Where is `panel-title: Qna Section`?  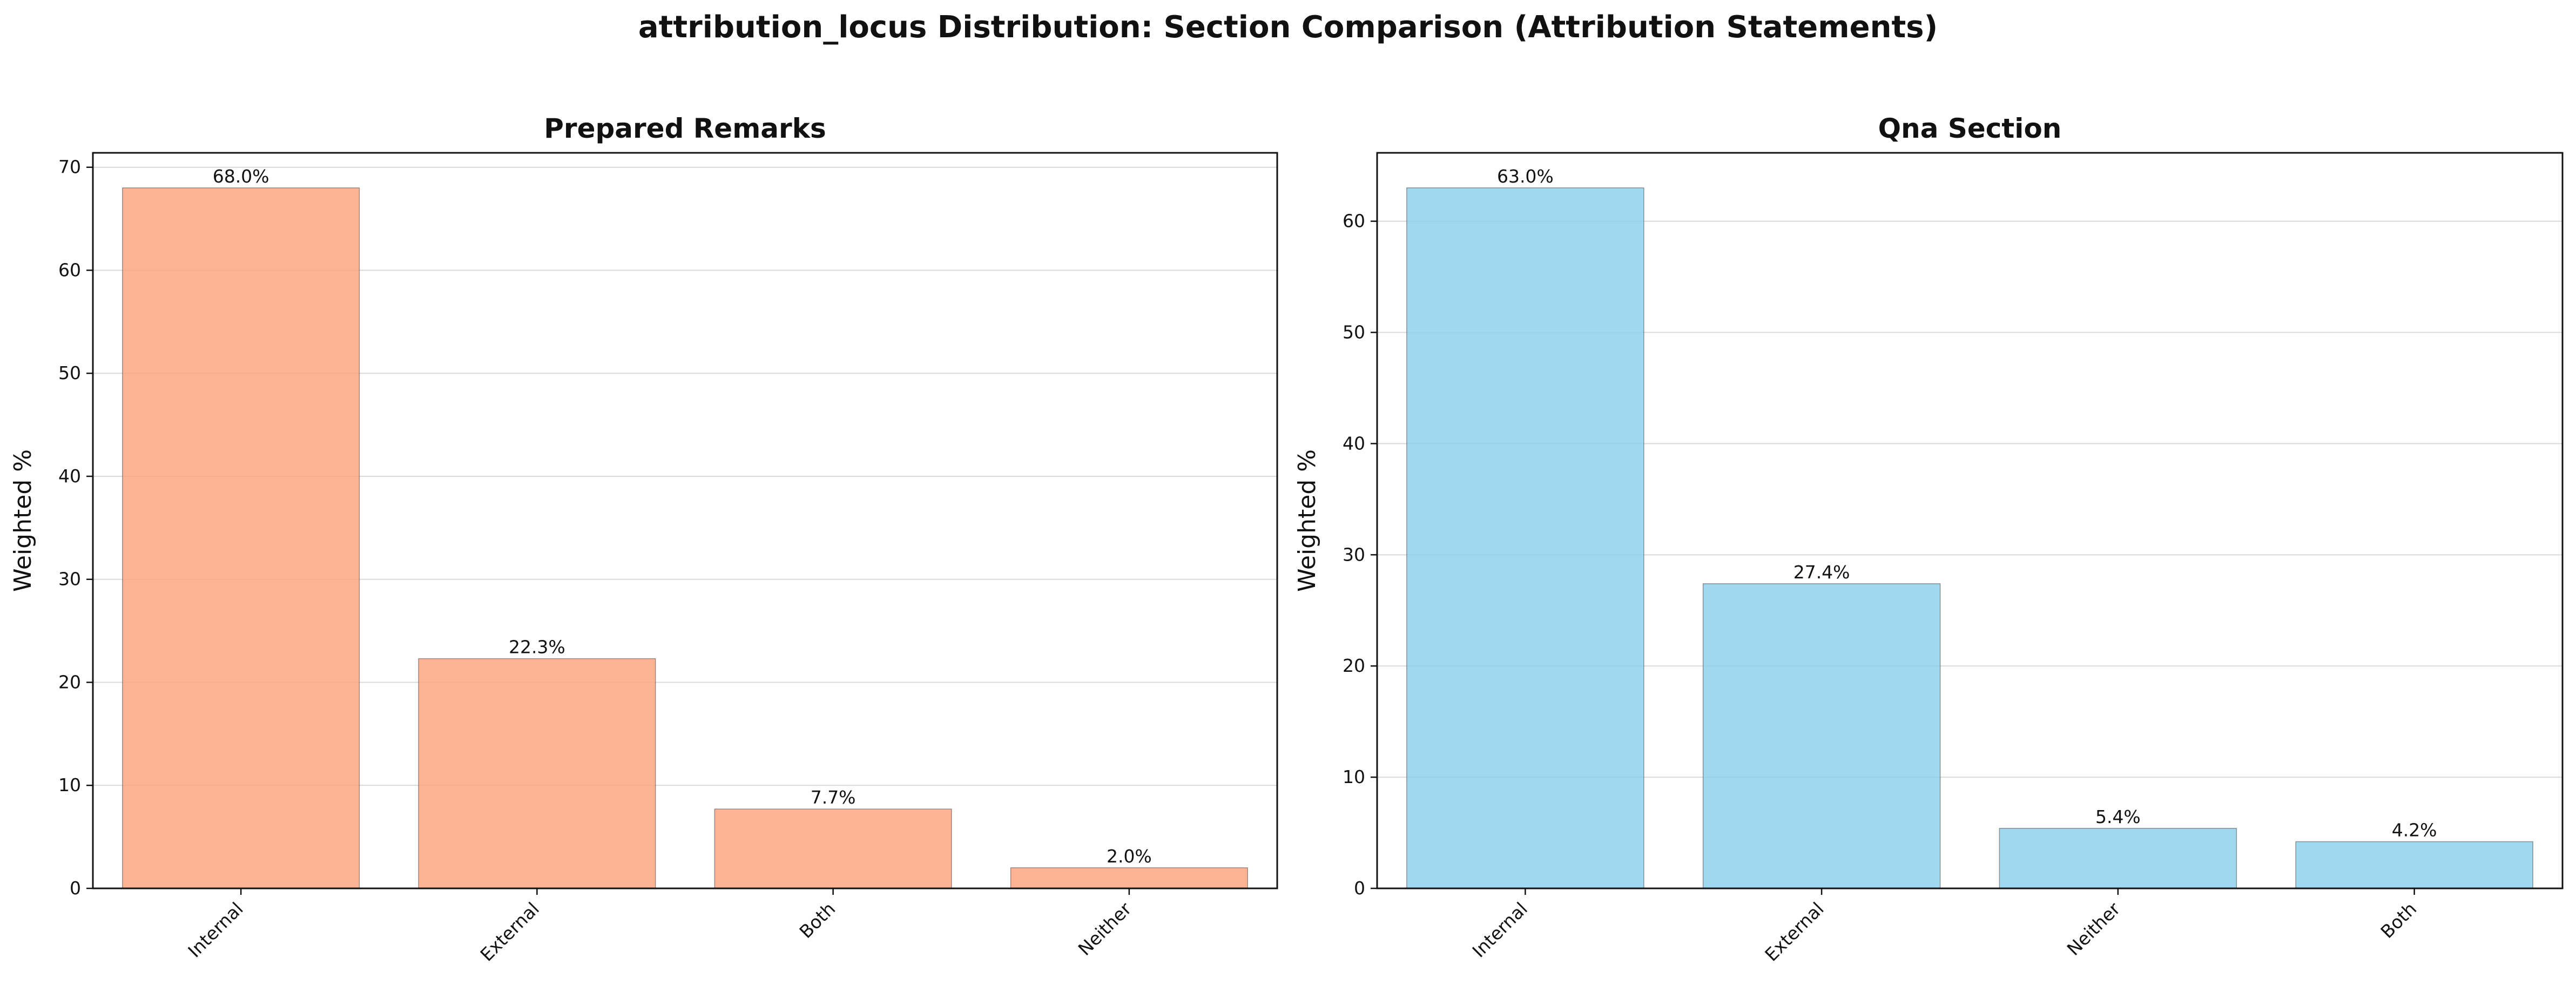
panel-title: Qna Section is located at coordinates (1970, 128).